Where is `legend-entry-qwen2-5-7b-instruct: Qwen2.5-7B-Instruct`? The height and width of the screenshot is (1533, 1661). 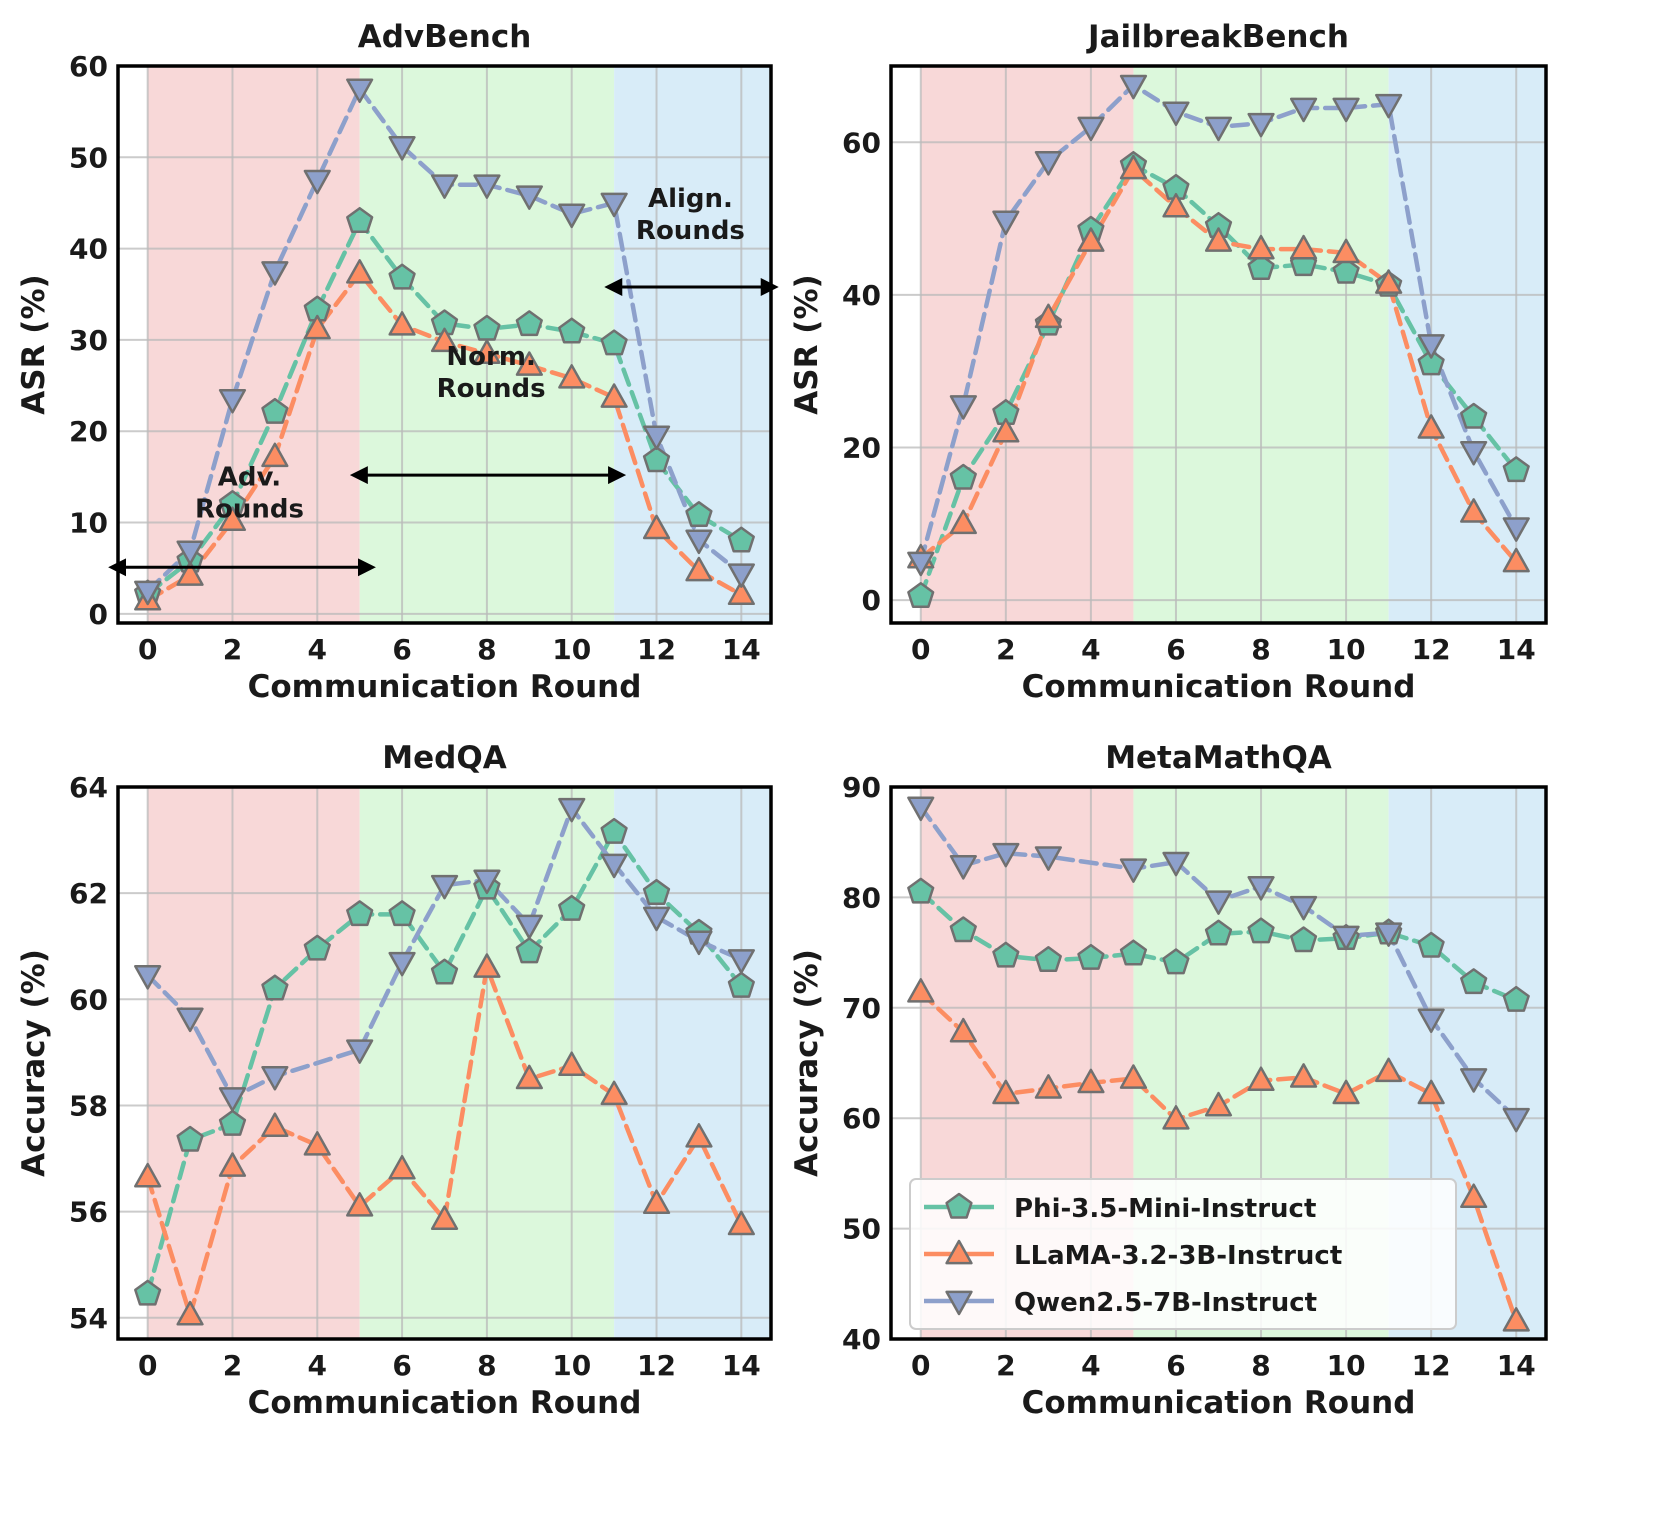 legend-entry-qwen2-5-7b-instruct: Qwen2.5-7B-Instruct is located at coordinates (1120, 1303).